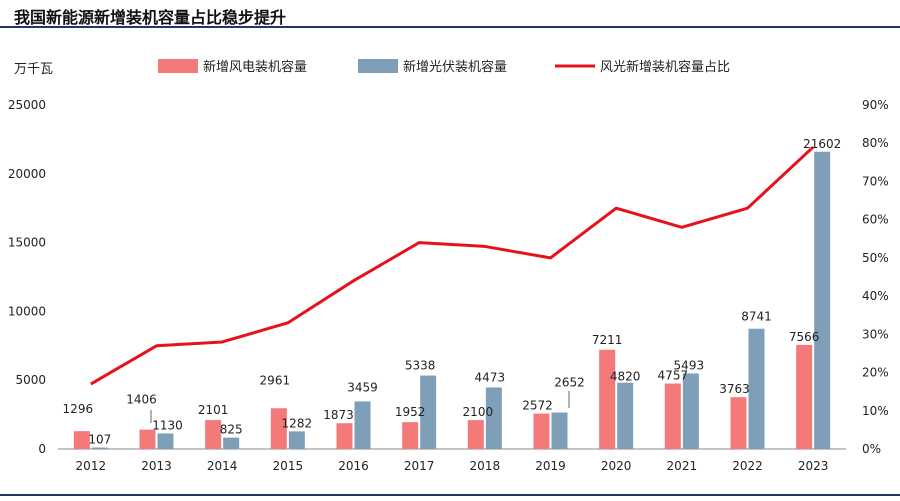  What do you see at coordinates (822, 144) in the screenshot?
I see `solar-value-label: 21602` at bounding box center [822, 144].